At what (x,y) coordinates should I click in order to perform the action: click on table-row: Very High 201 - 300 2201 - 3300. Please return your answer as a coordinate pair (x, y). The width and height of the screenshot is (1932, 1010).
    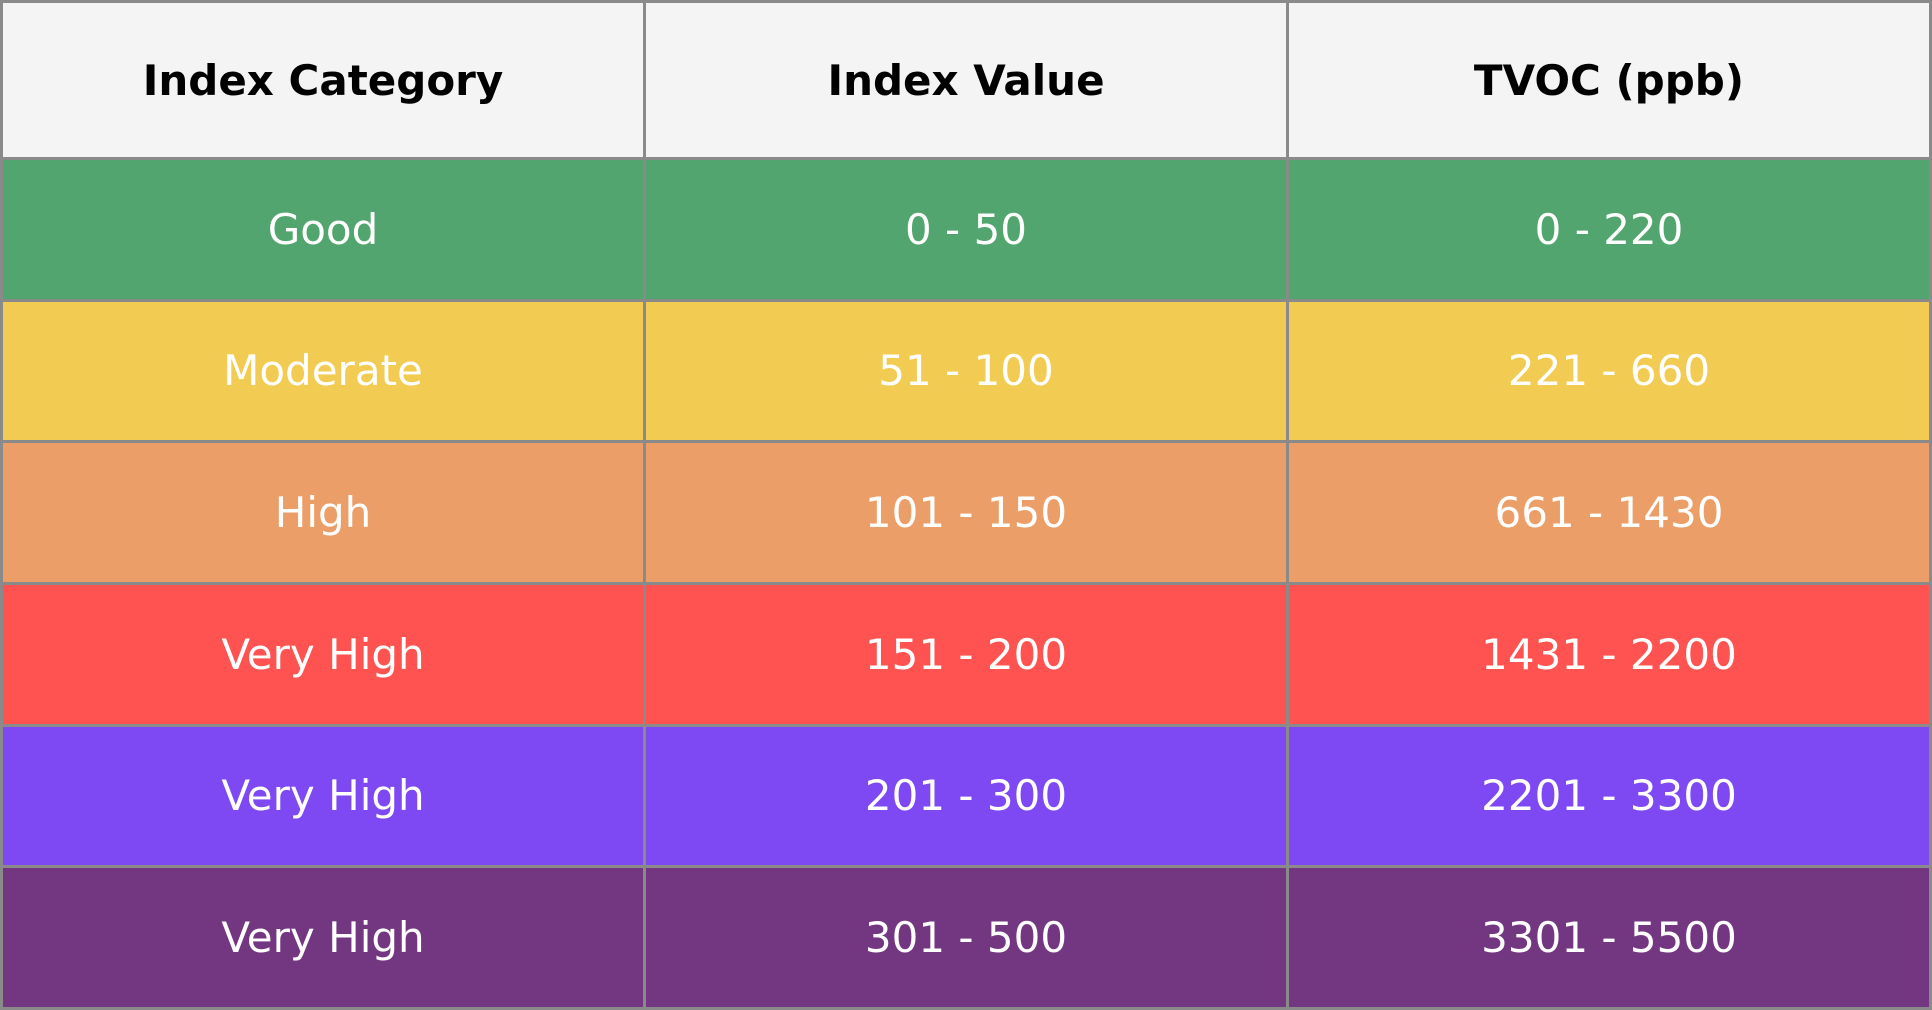
    Looking at the image, I should click on (966, 796).